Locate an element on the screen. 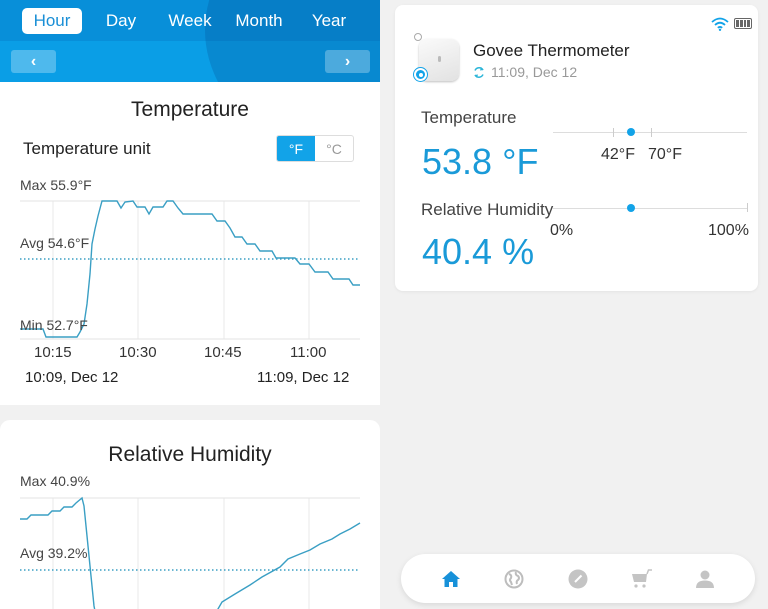  last-sync-time: 11:09, Dec 12 is located at coordinates (534, 72).